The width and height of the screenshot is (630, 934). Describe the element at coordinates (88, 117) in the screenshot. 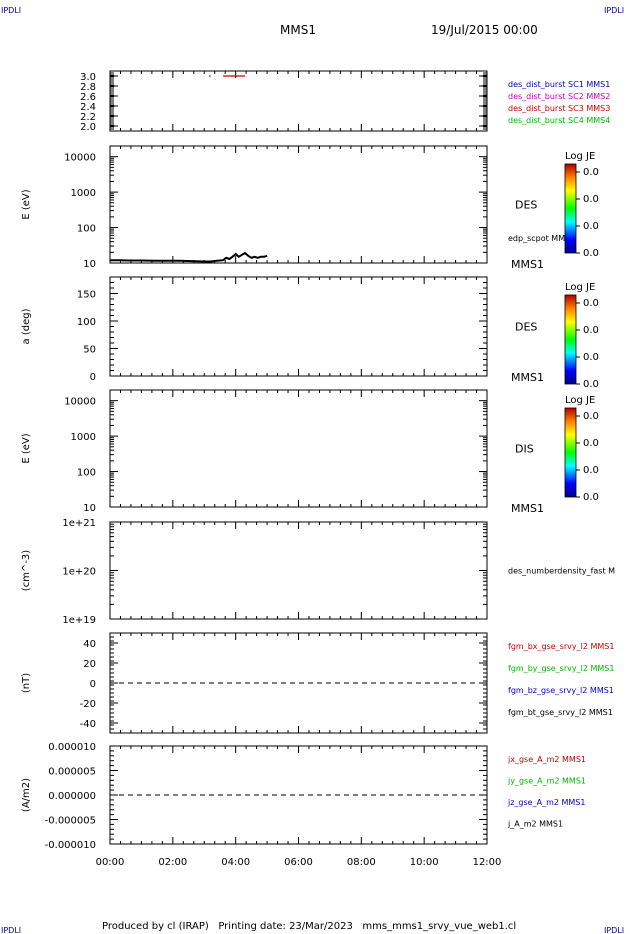

I see `y-tick-label: 2.2` at that location.